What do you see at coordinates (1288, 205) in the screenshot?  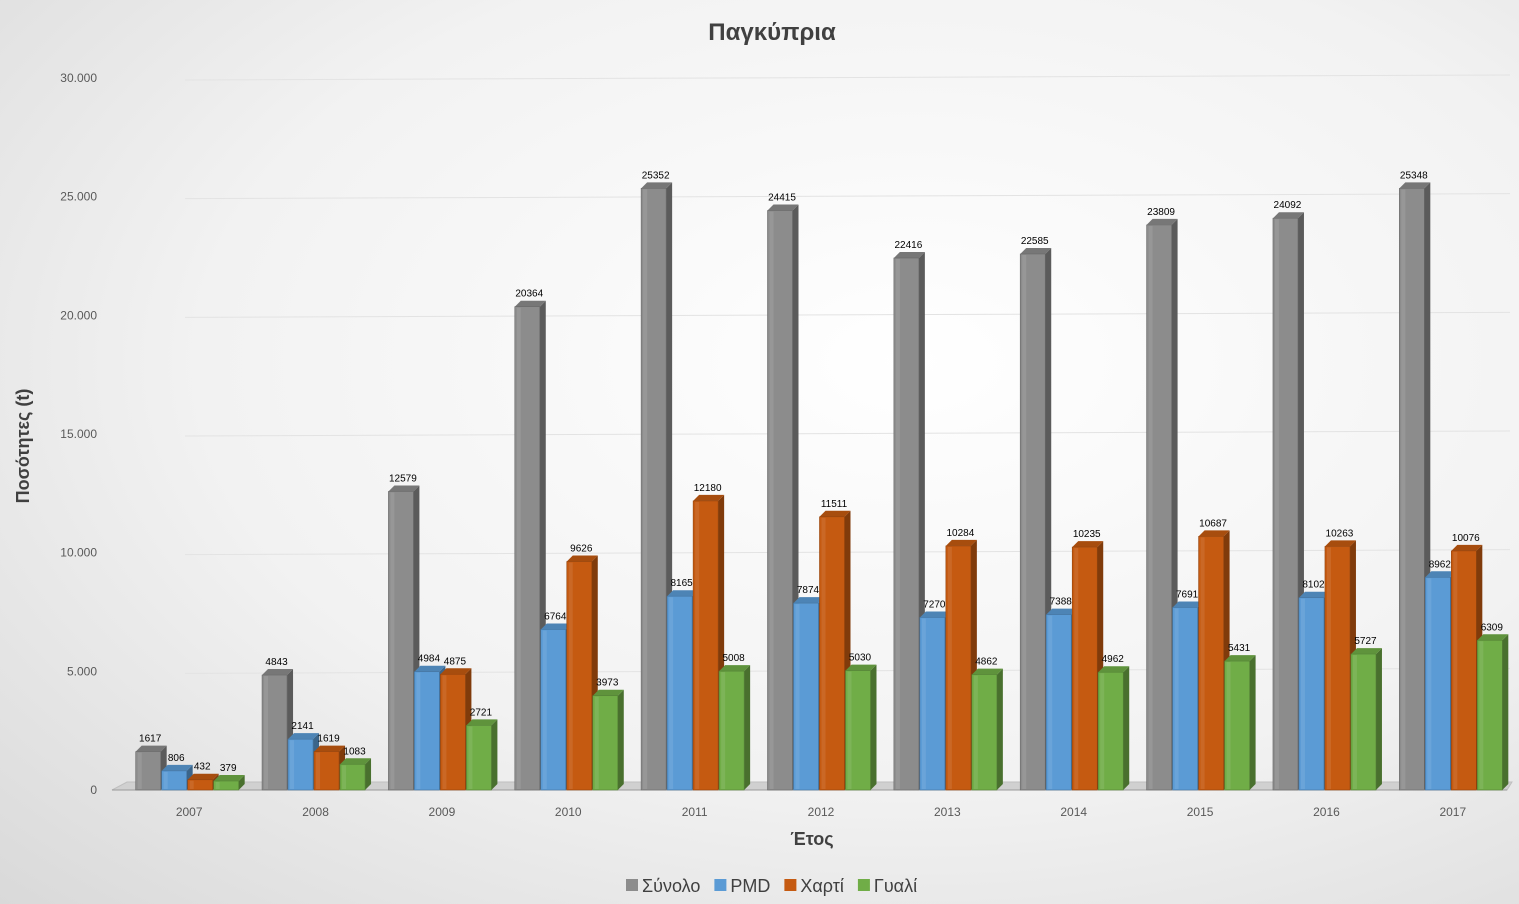 I see `data-label: 24092` at bounding box center [1288, 205].